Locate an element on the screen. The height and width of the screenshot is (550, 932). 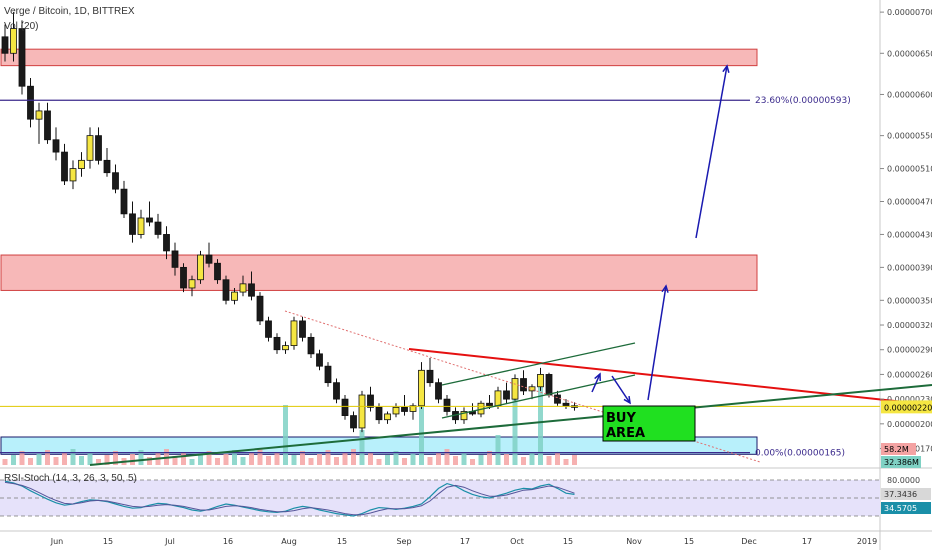
price-tick-label: 0.00000600 is located at coordinates (909, 94).